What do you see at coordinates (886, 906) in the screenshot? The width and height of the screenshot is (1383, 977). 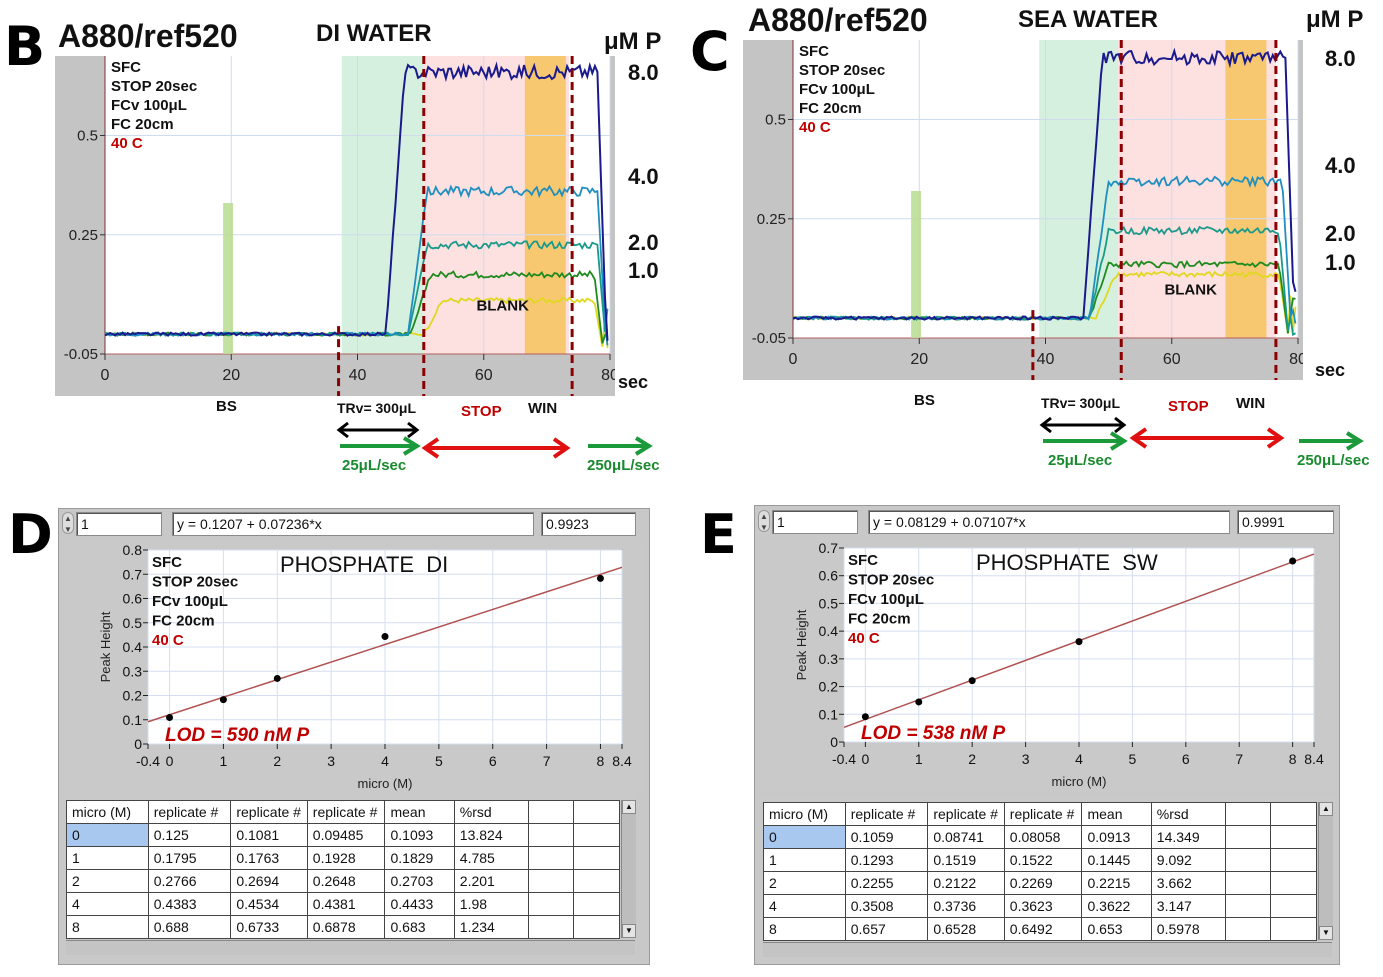 I see `table-cell: 0.3508` at bounding box center [886, 906].